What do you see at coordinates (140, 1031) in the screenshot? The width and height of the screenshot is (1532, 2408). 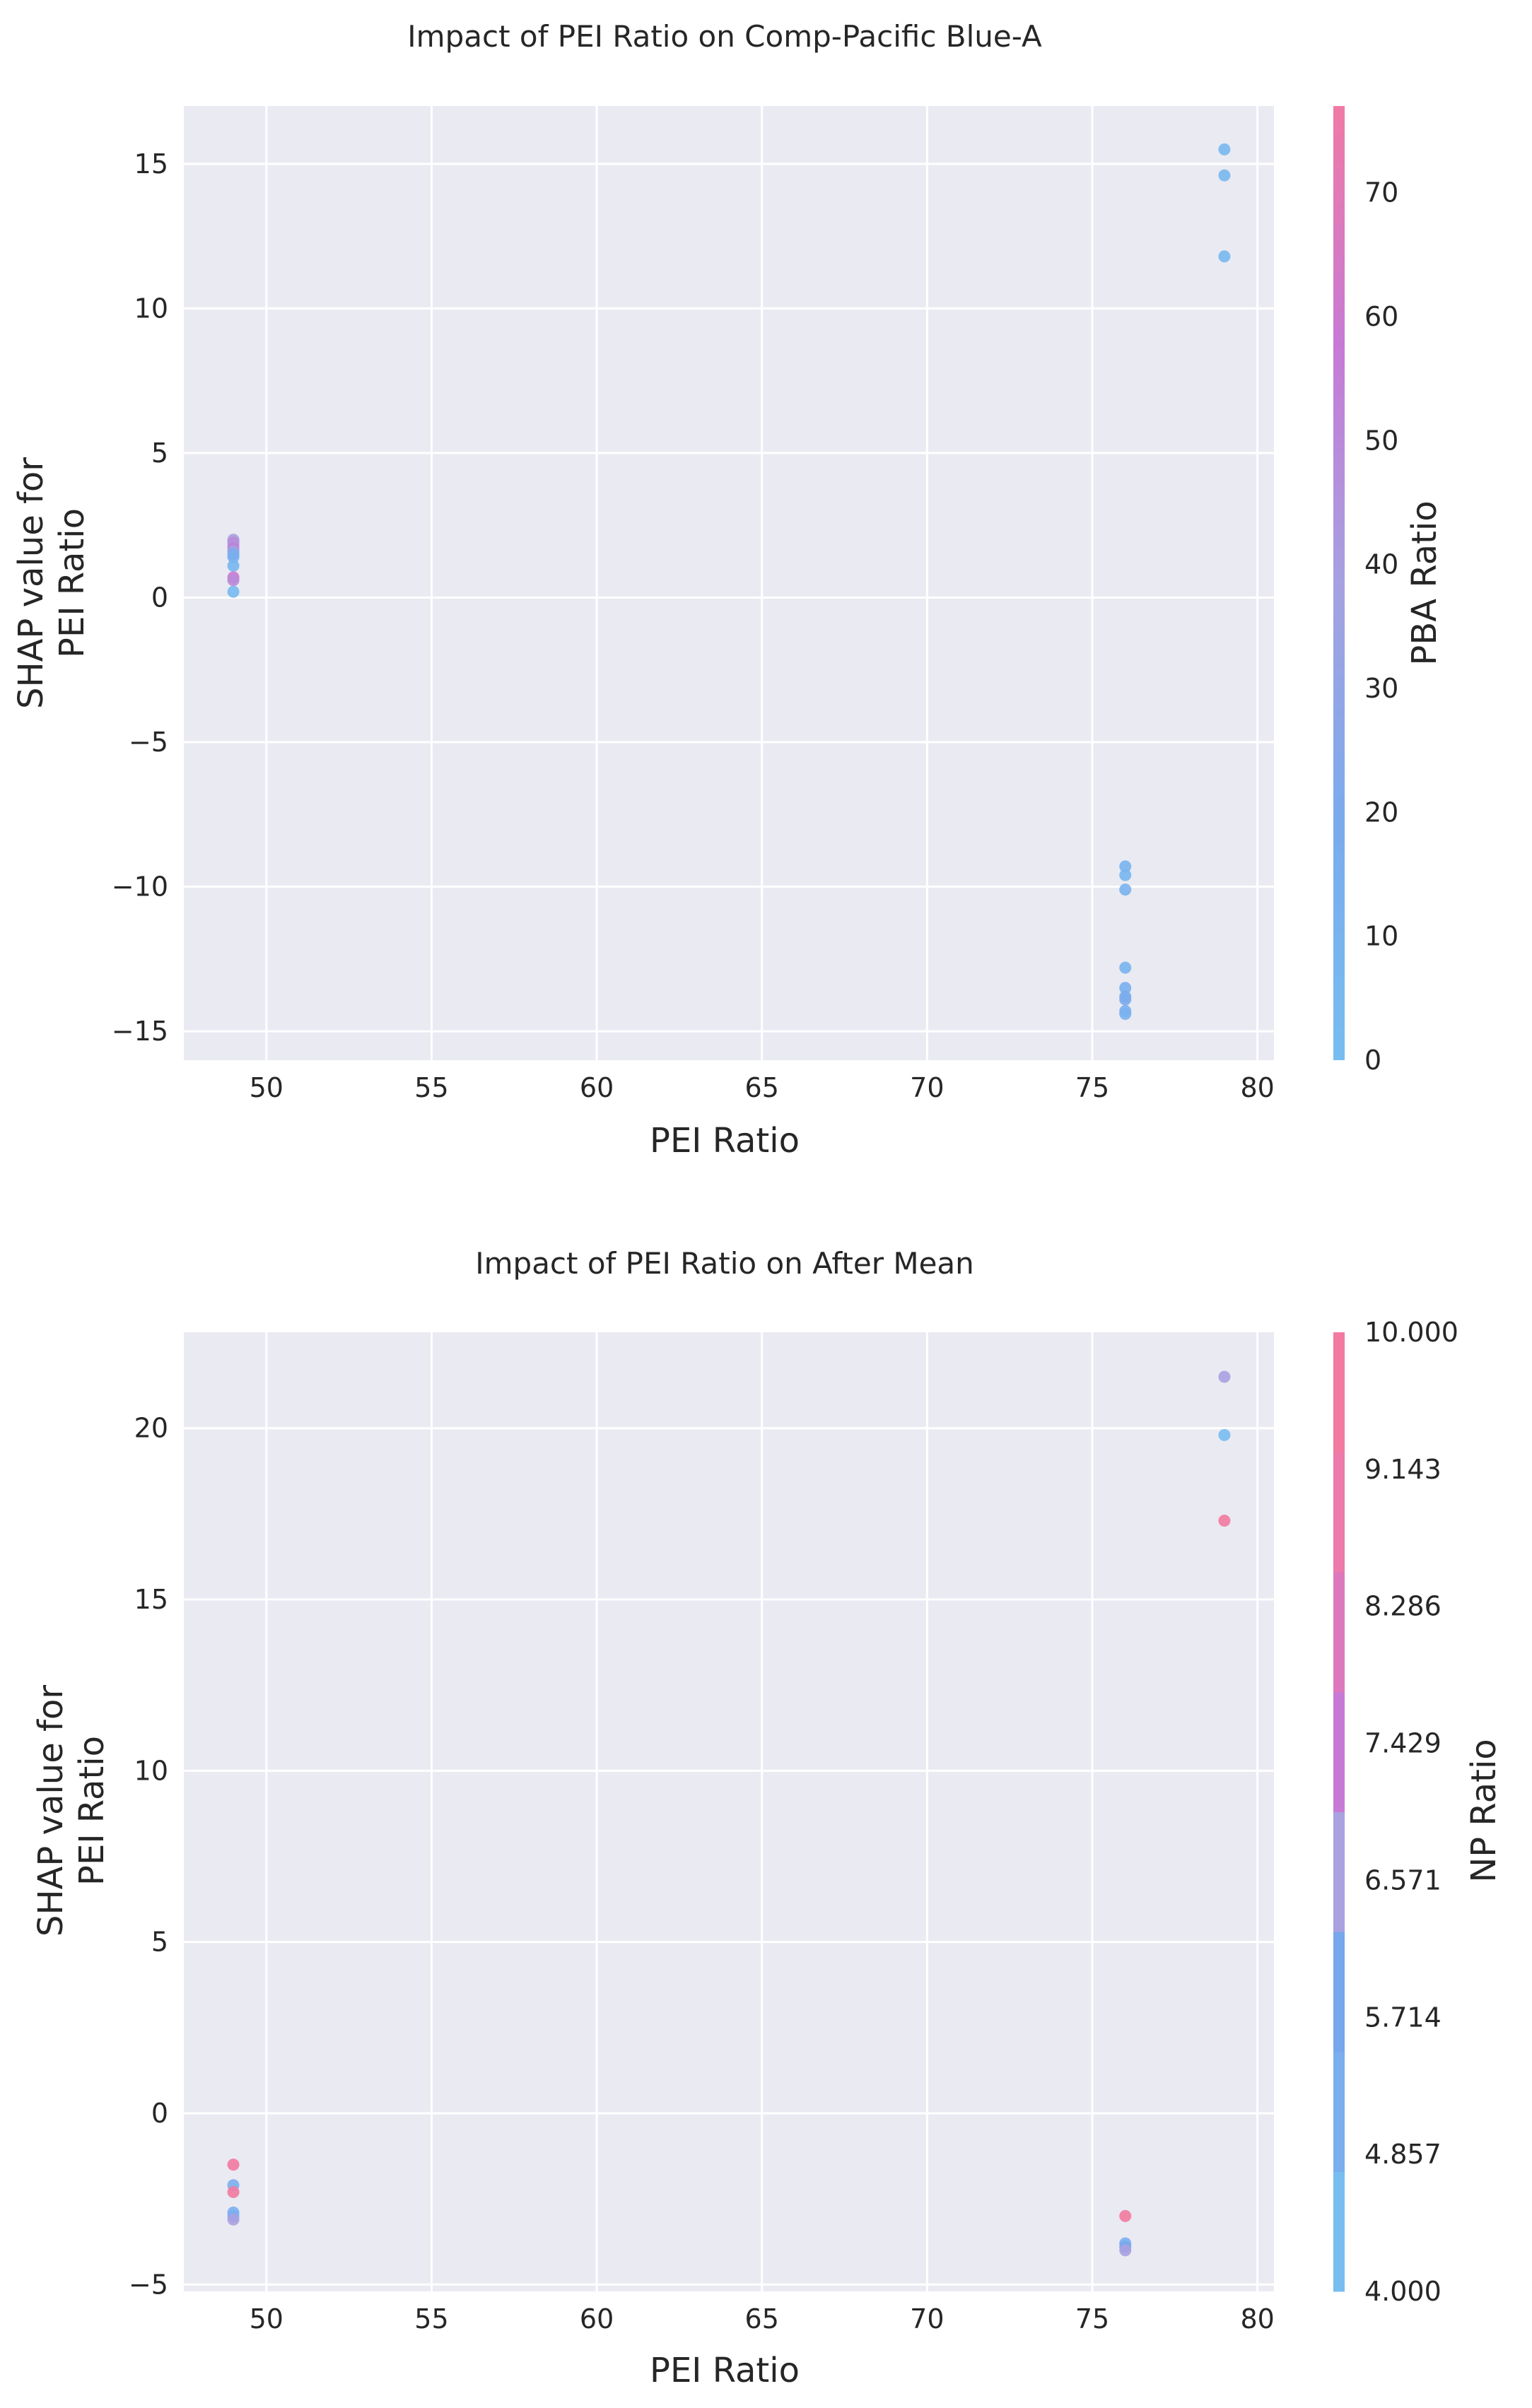 I see `y-tick-label: −15` at bounding box center [140, 1031].